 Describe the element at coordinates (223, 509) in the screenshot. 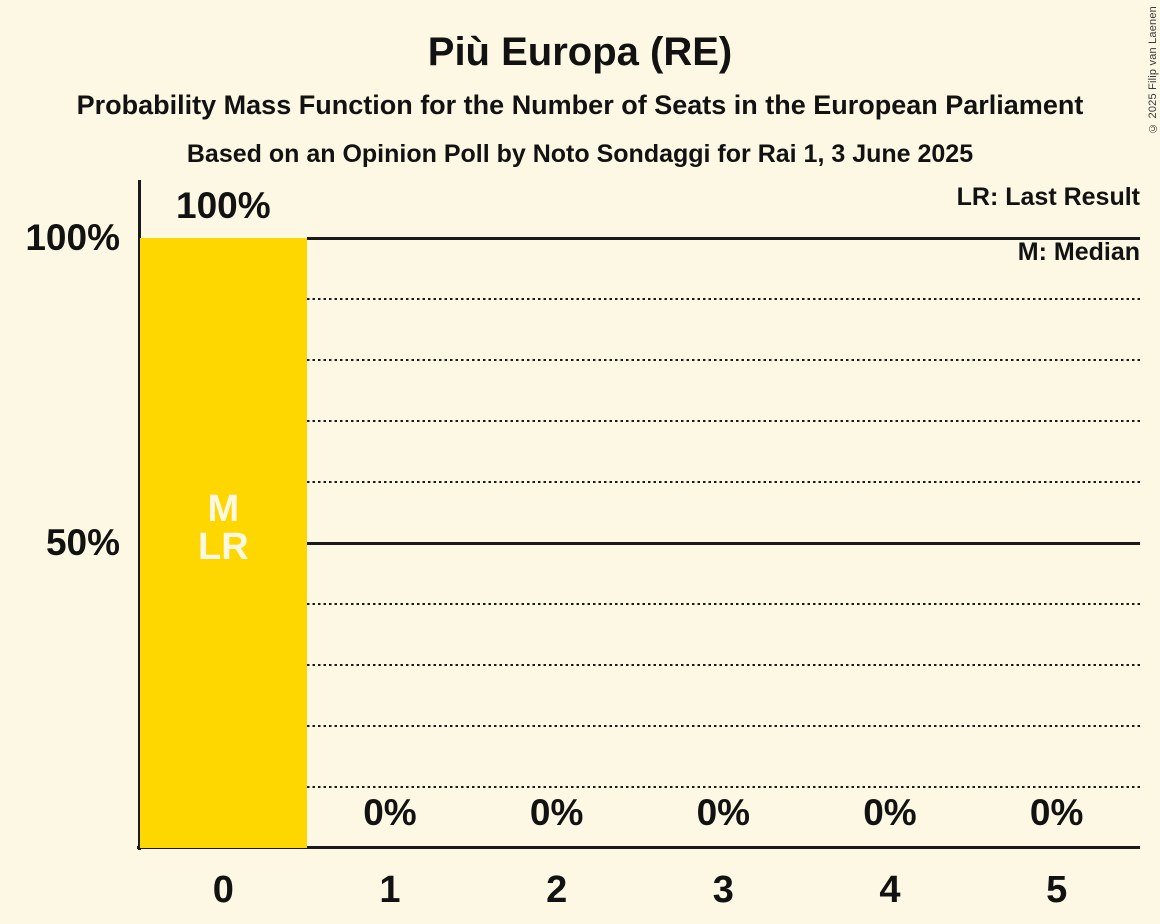

I see `annotation-line-m: M` at that location.